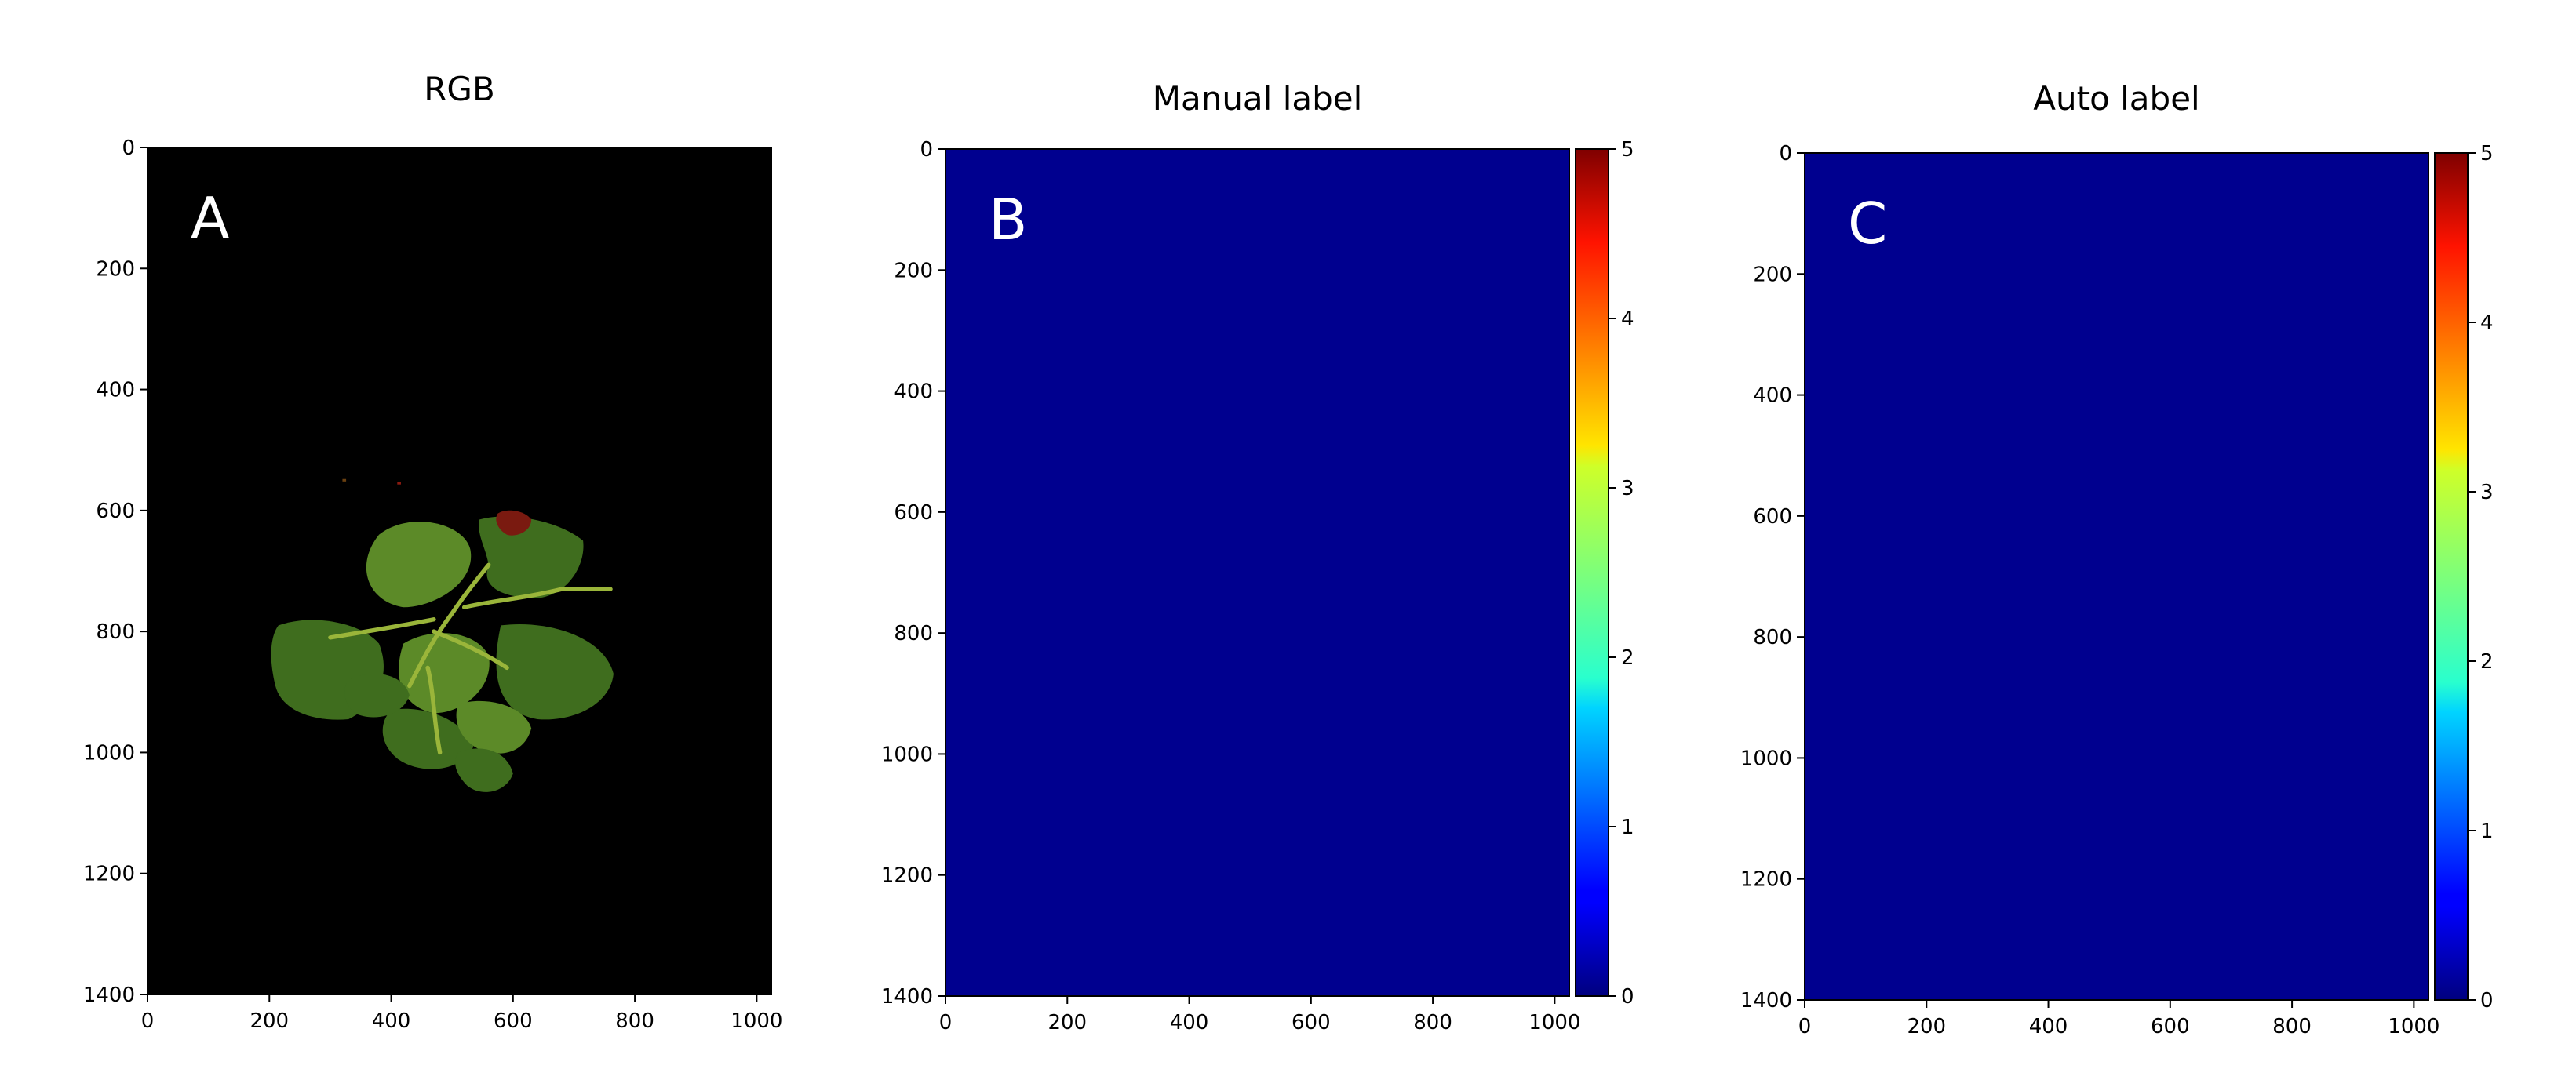 The width and height of the screenshot is (2576, 1069). I want to click on panel-title: Manual label, so click(1258, 98).